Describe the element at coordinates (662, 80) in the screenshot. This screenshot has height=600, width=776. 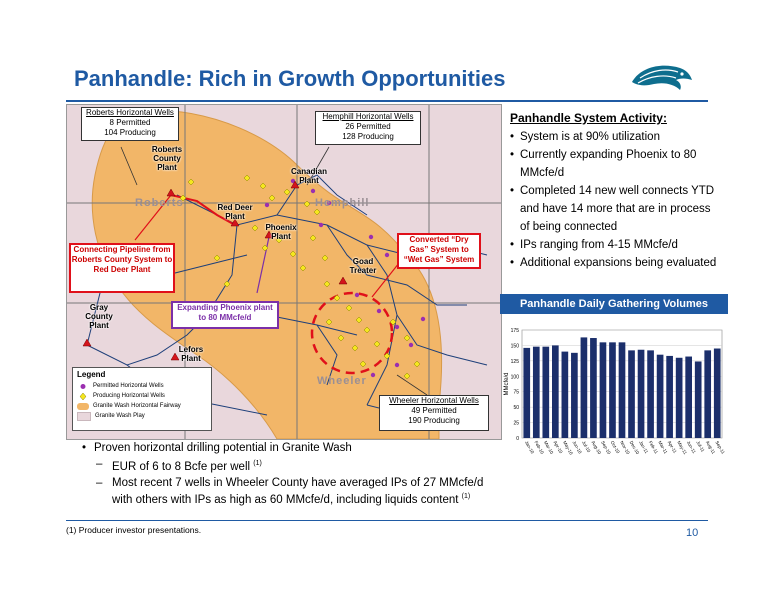
I see `eagle-head-icon` at that location.